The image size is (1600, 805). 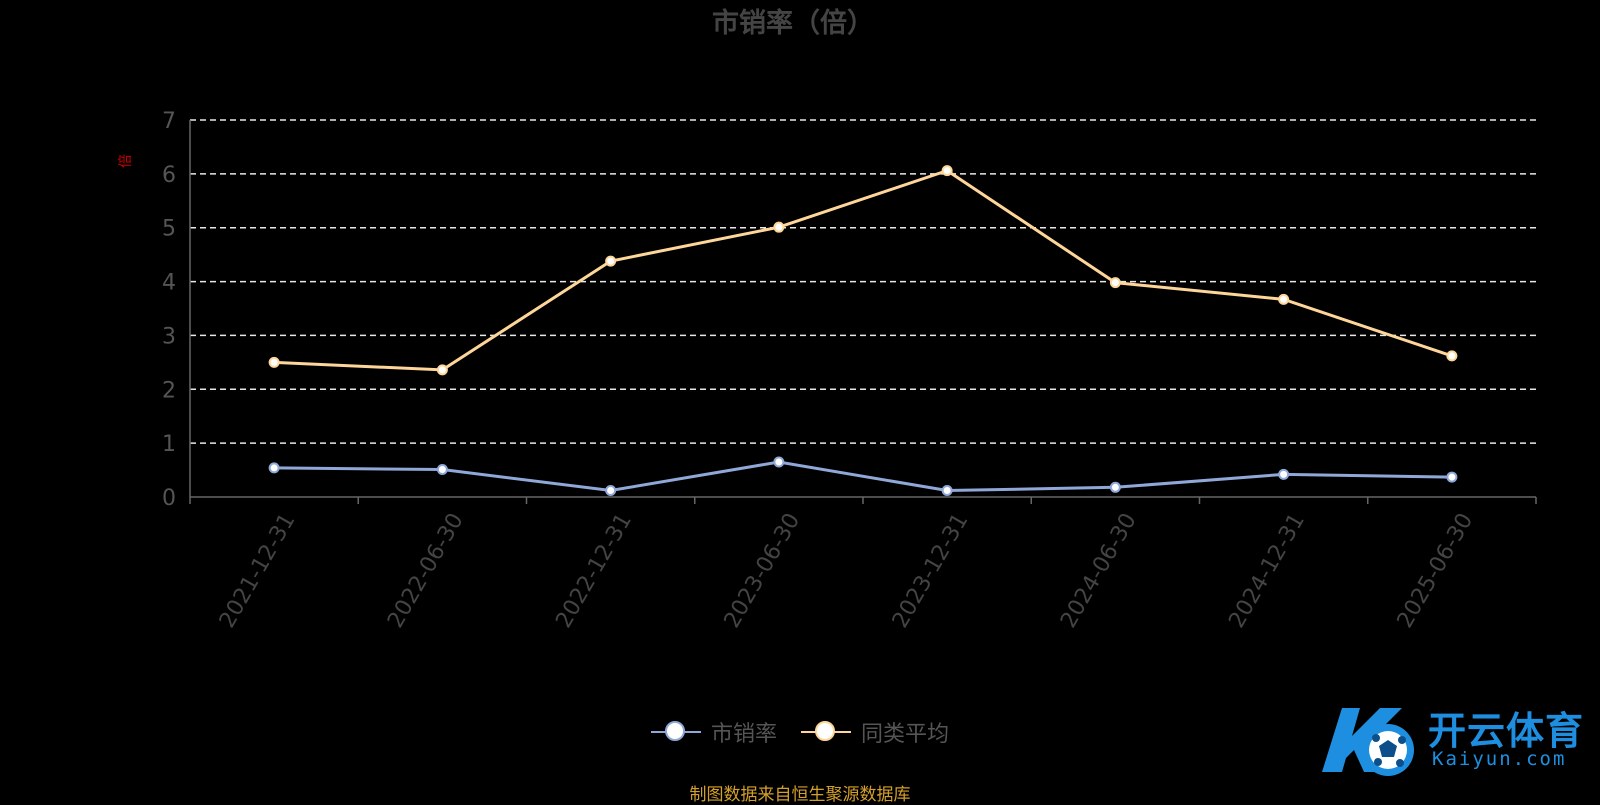 What do you see at coordinates (743, 734) in the screenshot?
I see `legend-label: 市销率` at bounding box center [743, 734].